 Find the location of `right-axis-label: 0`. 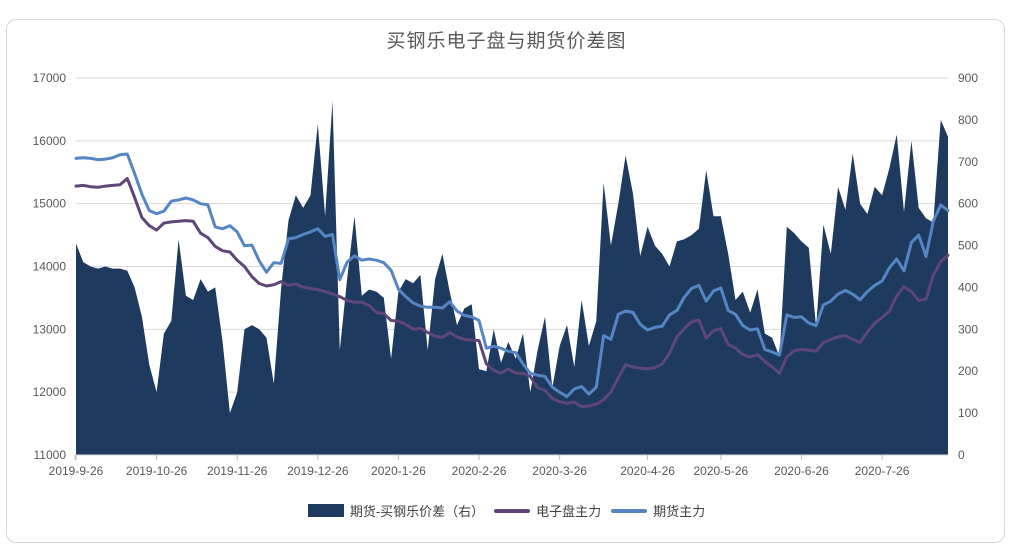

right-axis-label: 0 is located at coordinates (961, 455).